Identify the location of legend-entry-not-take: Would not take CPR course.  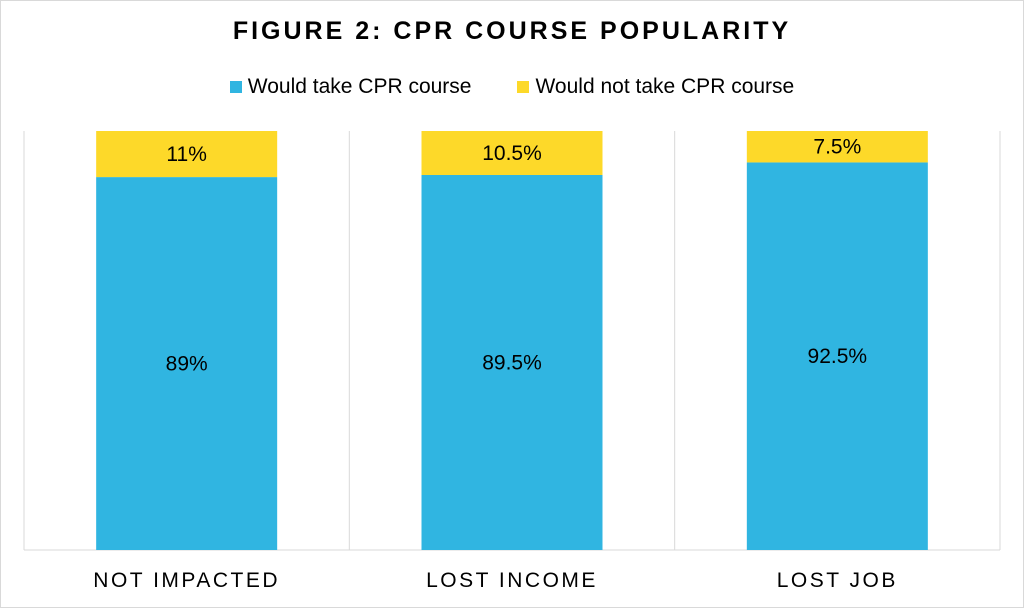
(655, 87).